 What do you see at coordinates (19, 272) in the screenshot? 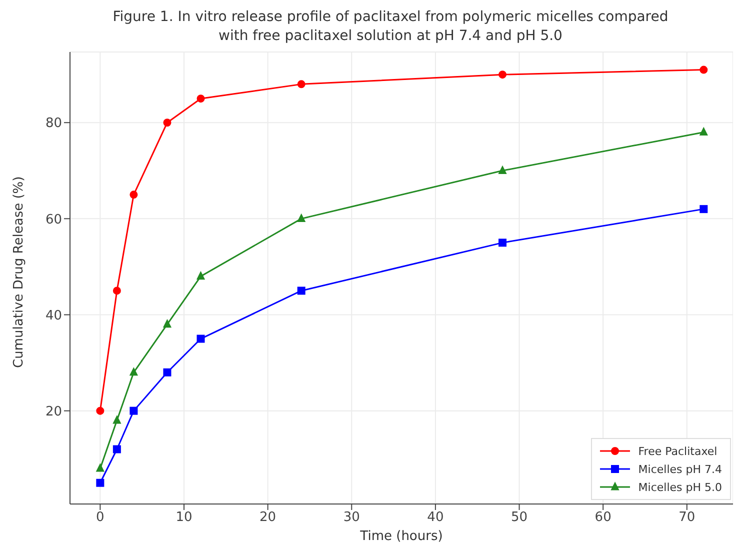
I see `y-axis-title: Cumulative Drug Release (%)` at bounding box center [19, 272].